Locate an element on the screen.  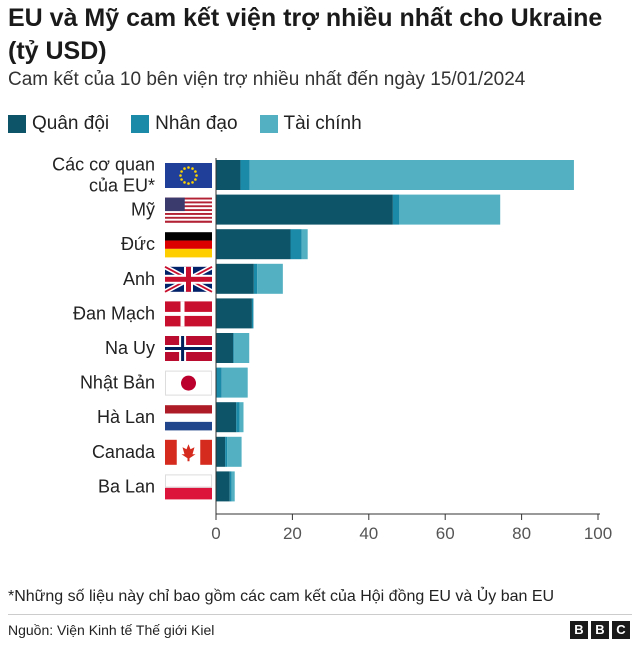
category-label: Mỹ is located at coordinates (143, 210).